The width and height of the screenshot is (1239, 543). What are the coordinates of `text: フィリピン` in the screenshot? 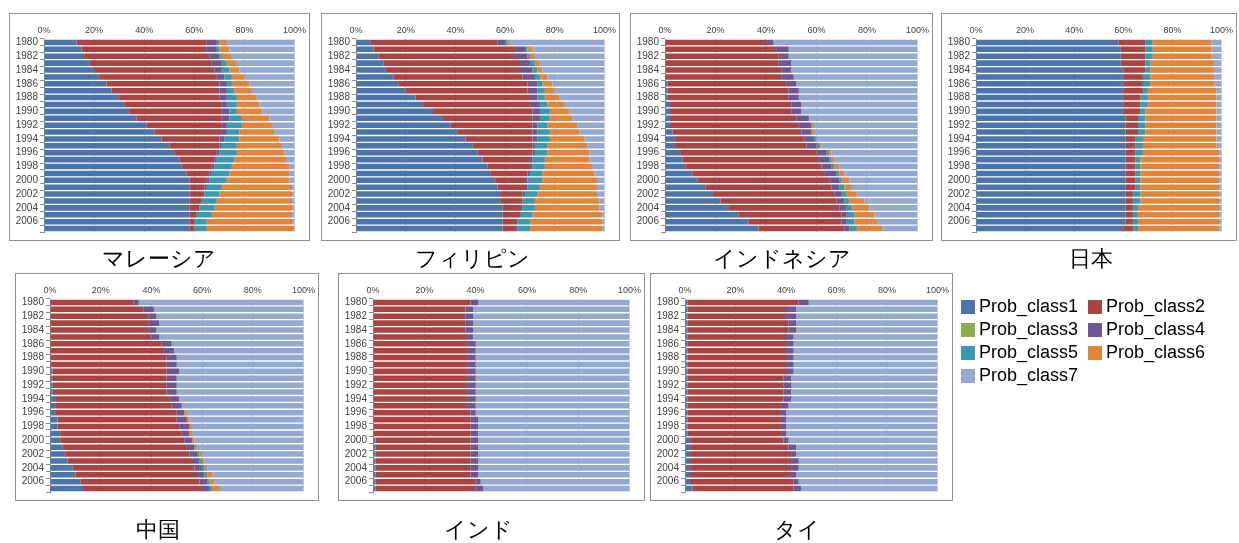 It's located at (472, 259).